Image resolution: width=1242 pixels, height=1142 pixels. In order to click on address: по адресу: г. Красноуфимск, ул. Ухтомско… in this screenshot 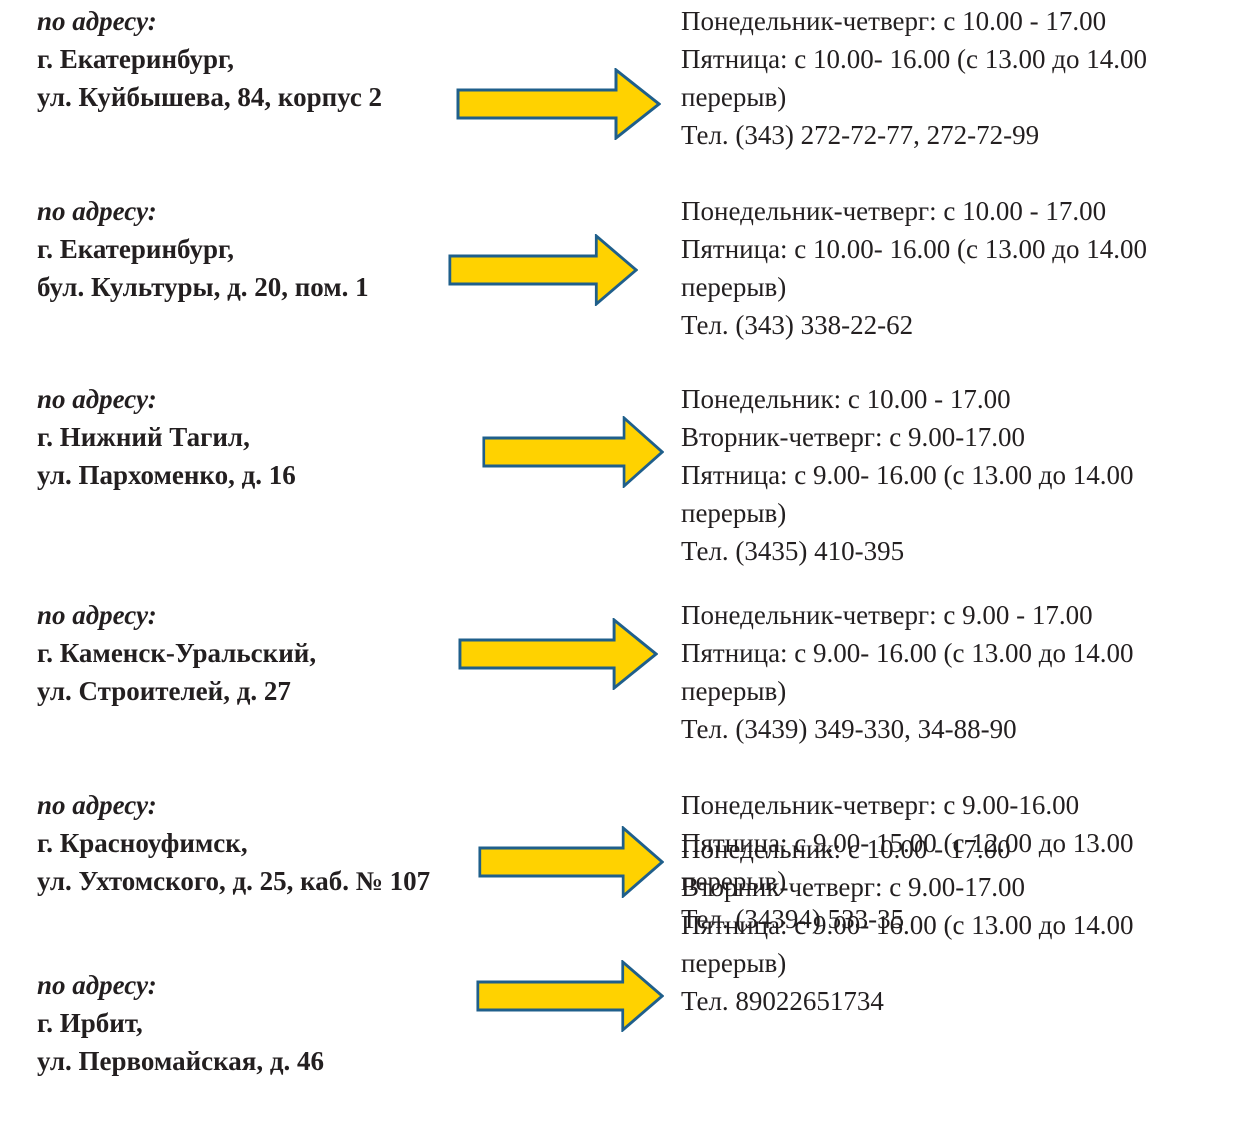, I will do `click(233, 843)`.